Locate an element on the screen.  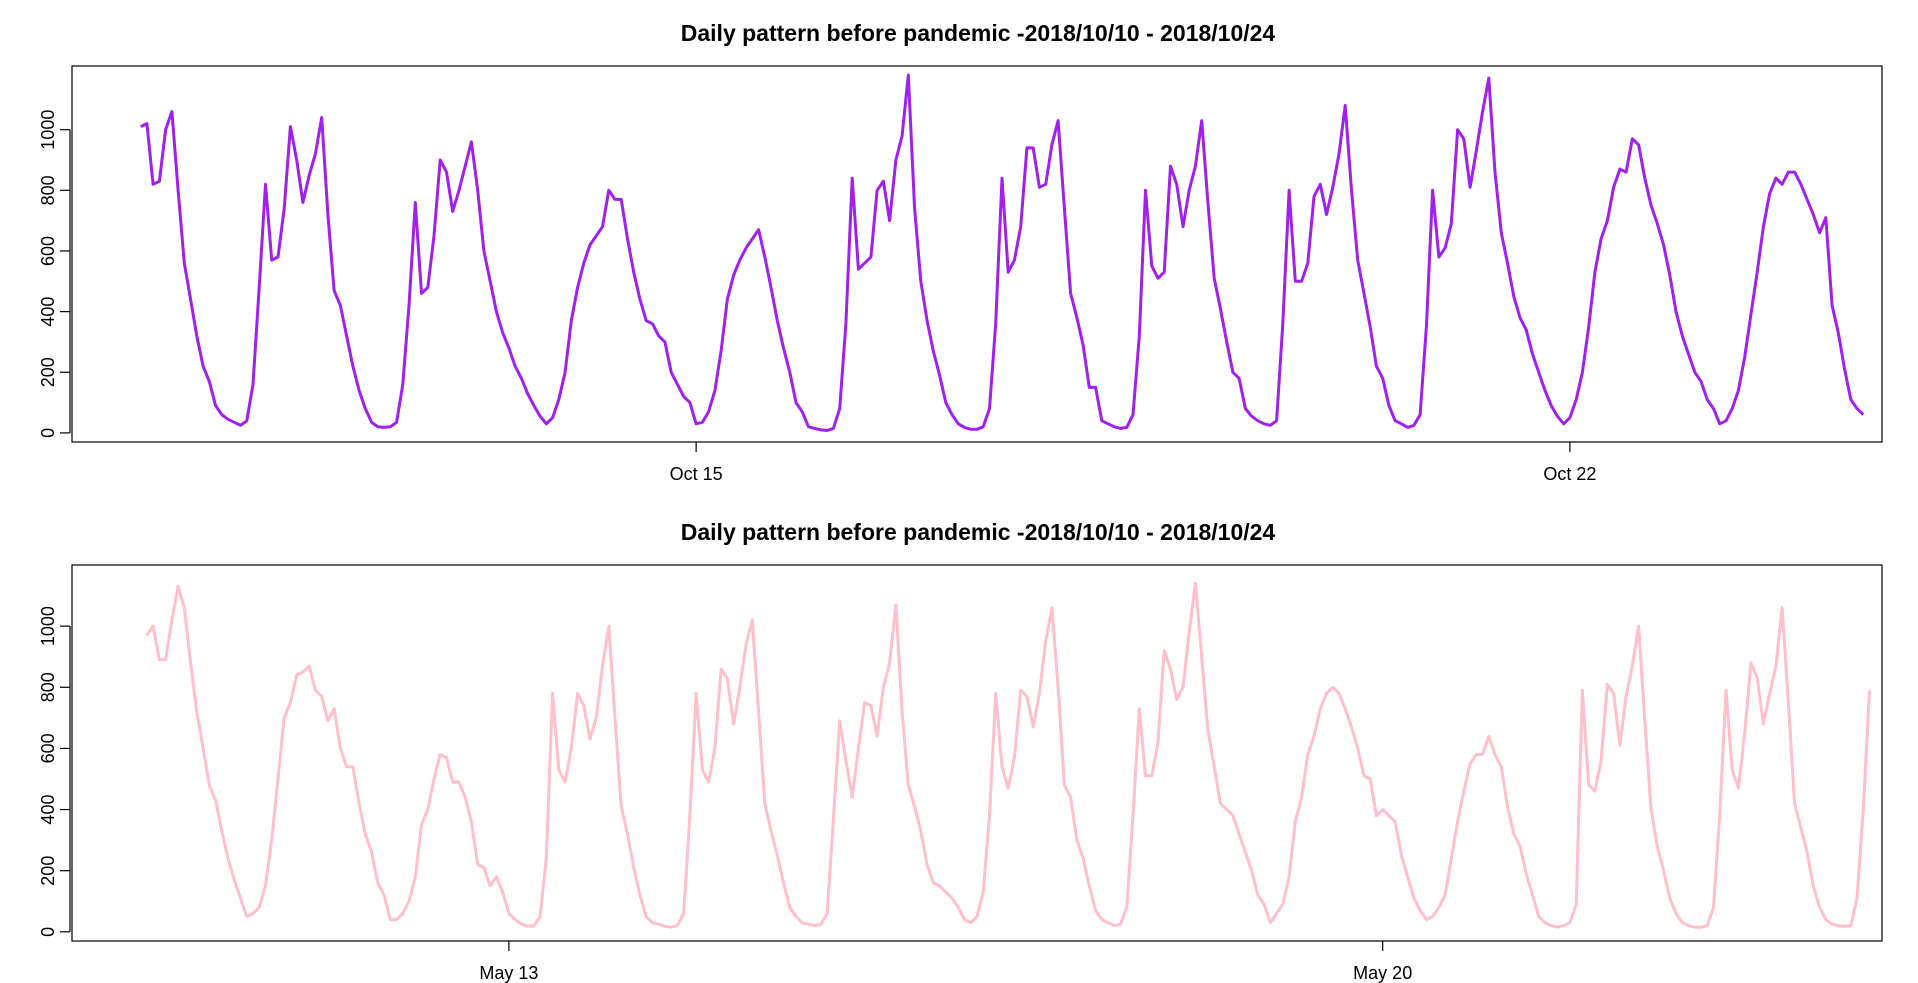
x-tick-label-may-20: May 20 is located at coordinates (1382, 973).